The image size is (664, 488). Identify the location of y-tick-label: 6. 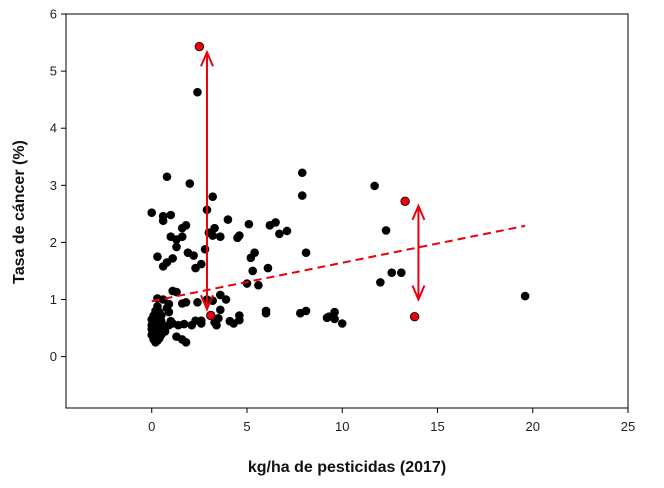
(53, 14).